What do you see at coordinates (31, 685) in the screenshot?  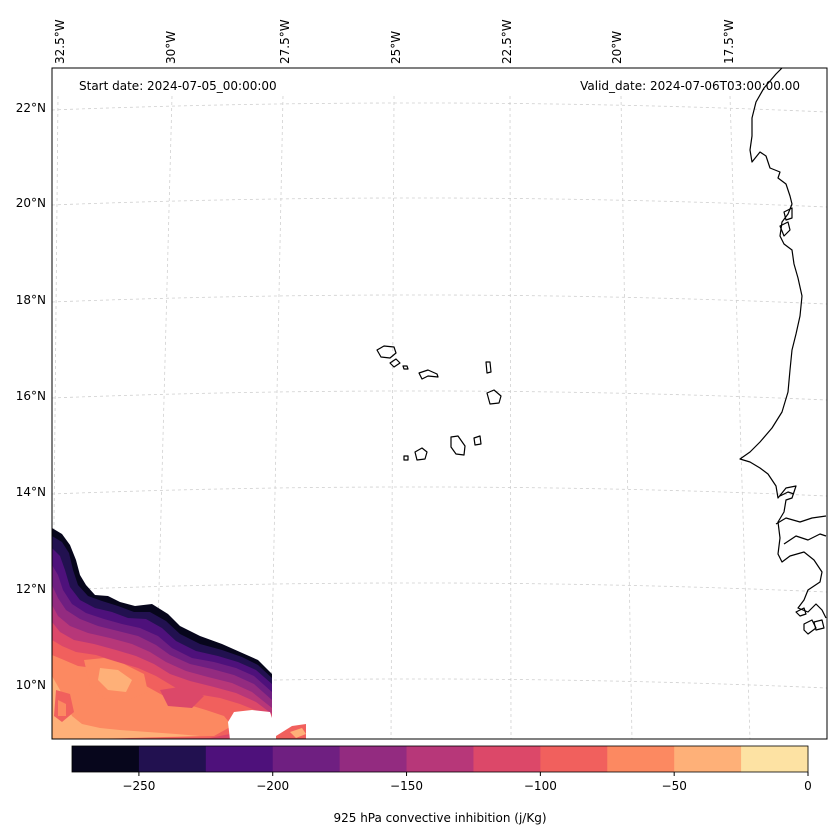 I see `lat-label: 10°N` at bounding box center [31, 685].